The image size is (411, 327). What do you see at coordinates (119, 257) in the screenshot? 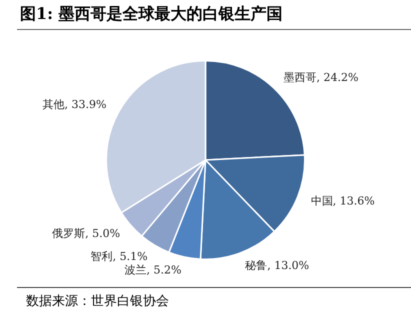
I see `slice-label: 智利, 5.1%` at bounding box center [119, 257].